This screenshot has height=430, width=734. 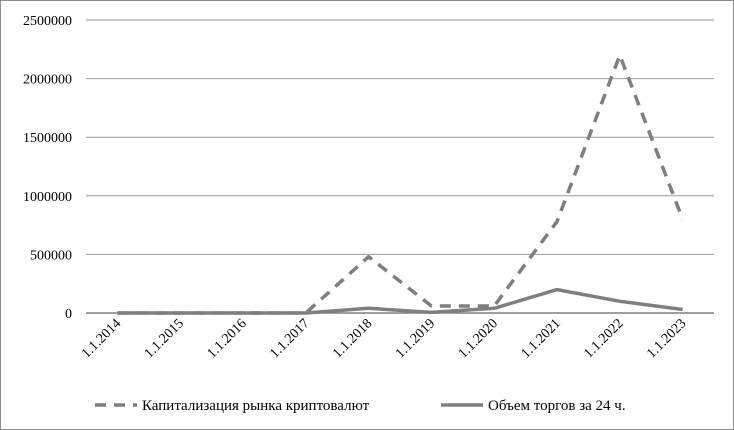 What do you see at coordinates (227, 338) in the screenshot?
I see `x-tick-label: 1.1.2016` at bounding box center [227, 338].